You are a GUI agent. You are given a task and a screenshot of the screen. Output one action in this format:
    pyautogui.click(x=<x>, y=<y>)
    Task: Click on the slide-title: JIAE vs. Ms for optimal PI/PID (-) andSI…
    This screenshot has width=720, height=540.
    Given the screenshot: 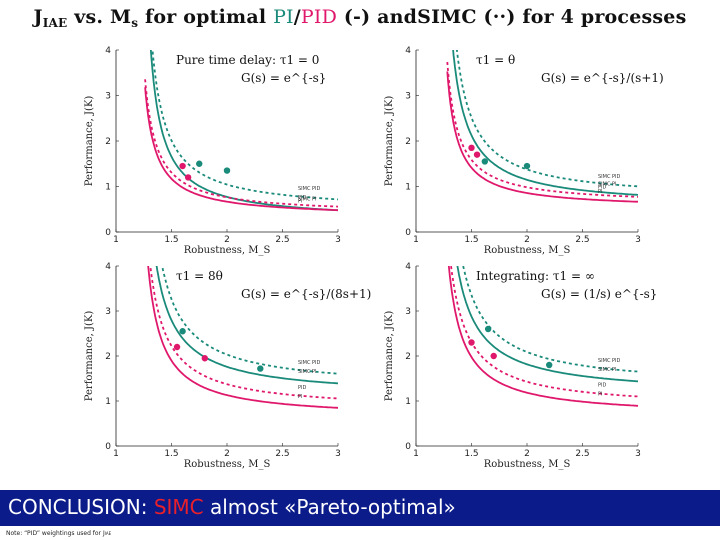 What is the action you would take?
    pyautogui.click(x=360, y=18)
    